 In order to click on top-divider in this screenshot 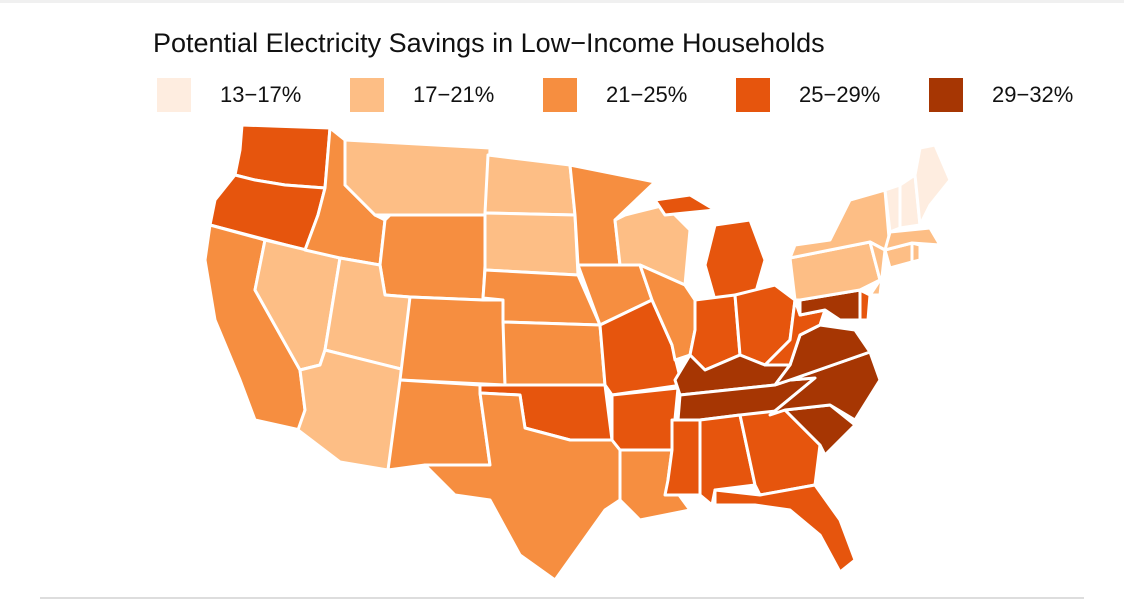, I will do `click(562, 1)`.